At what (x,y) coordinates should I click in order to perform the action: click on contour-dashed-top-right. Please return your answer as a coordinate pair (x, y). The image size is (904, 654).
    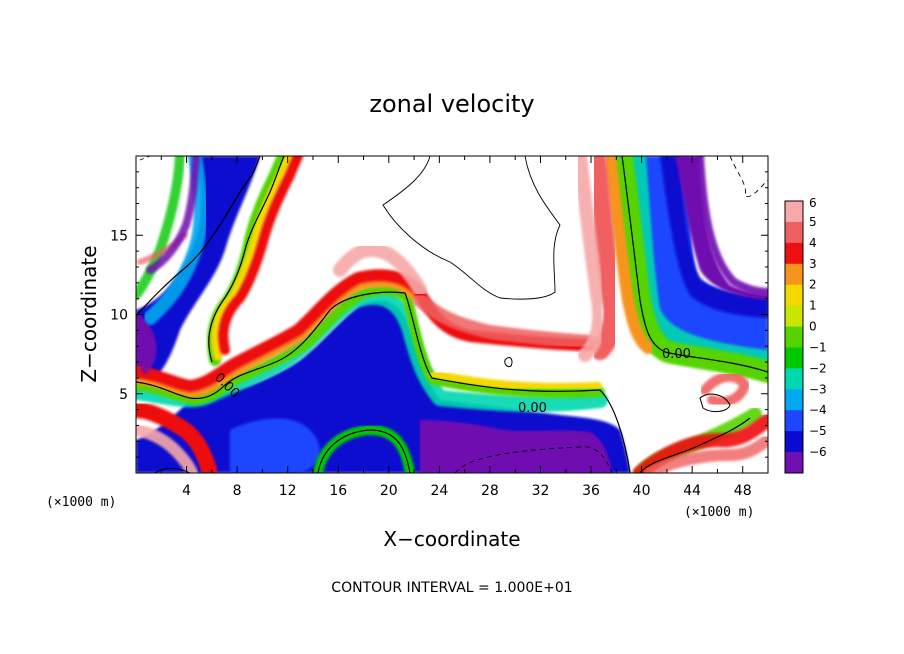
    Looking at the image, I should click on (748, 177).